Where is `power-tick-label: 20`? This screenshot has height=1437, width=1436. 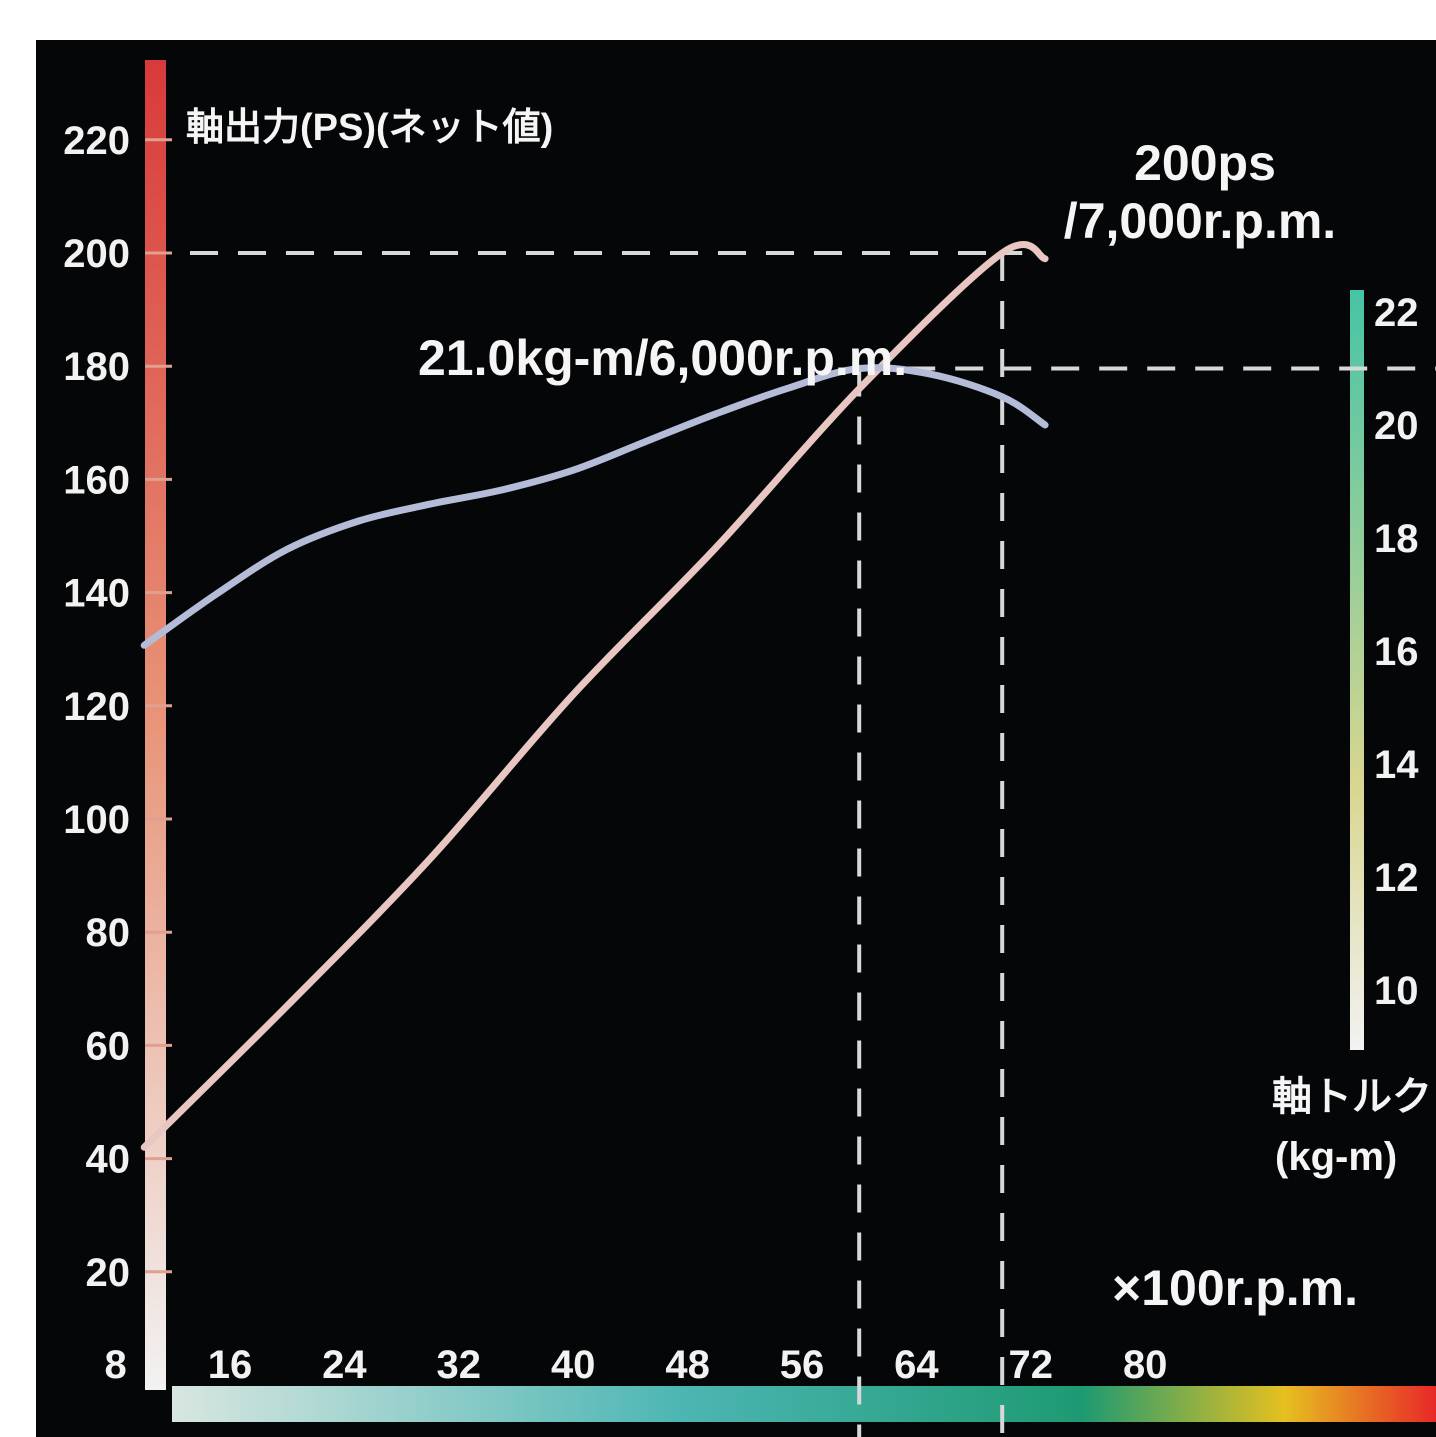 power-tick-label: 20 is located at coordinates (108, 1273).